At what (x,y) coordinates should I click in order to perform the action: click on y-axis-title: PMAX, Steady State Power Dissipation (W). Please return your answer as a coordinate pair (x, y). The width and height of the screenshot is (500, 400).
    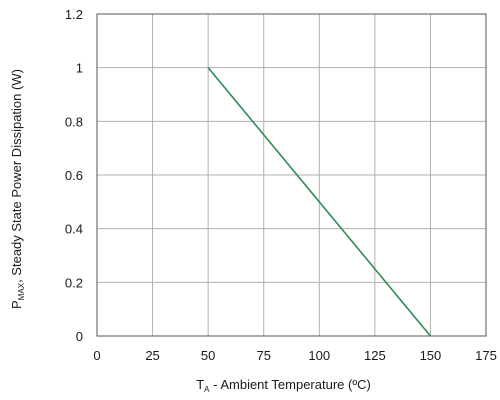
    Looking at the image, I should click on (17, 189).